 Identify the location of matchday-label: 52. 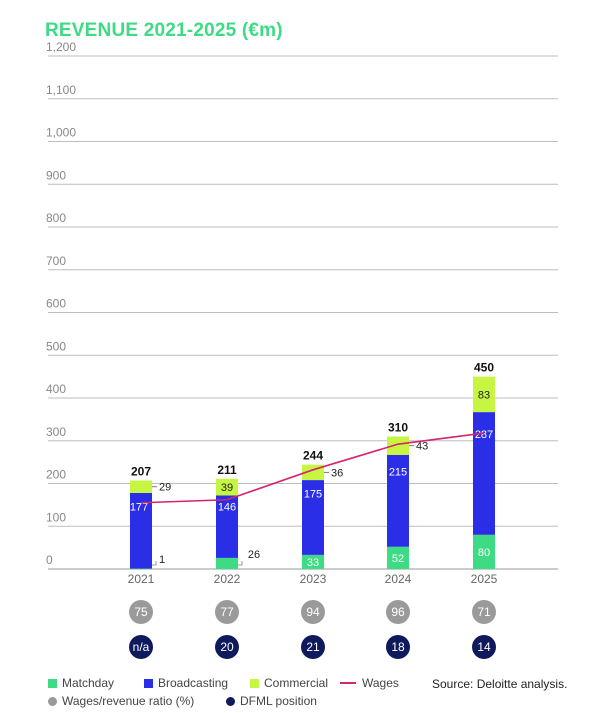
(398, 559).